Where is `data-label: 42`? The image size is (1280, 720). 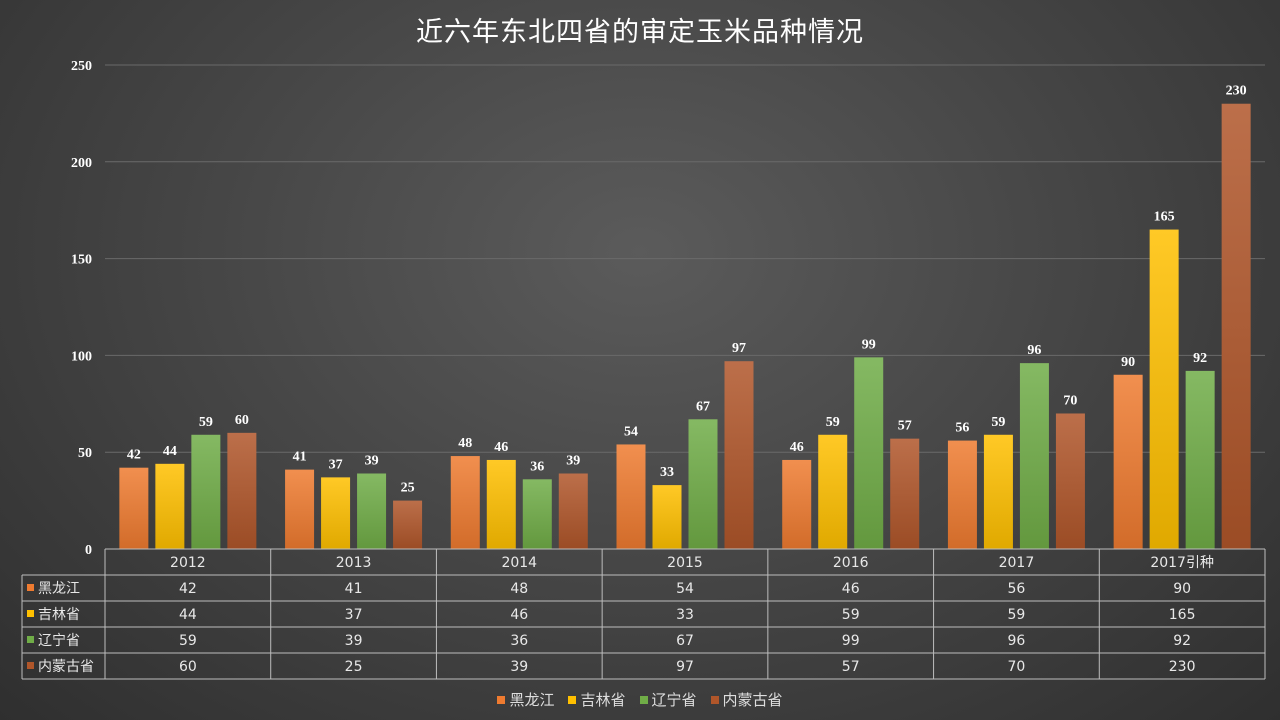
data-label: 42 is located at coordinates (134, 455).